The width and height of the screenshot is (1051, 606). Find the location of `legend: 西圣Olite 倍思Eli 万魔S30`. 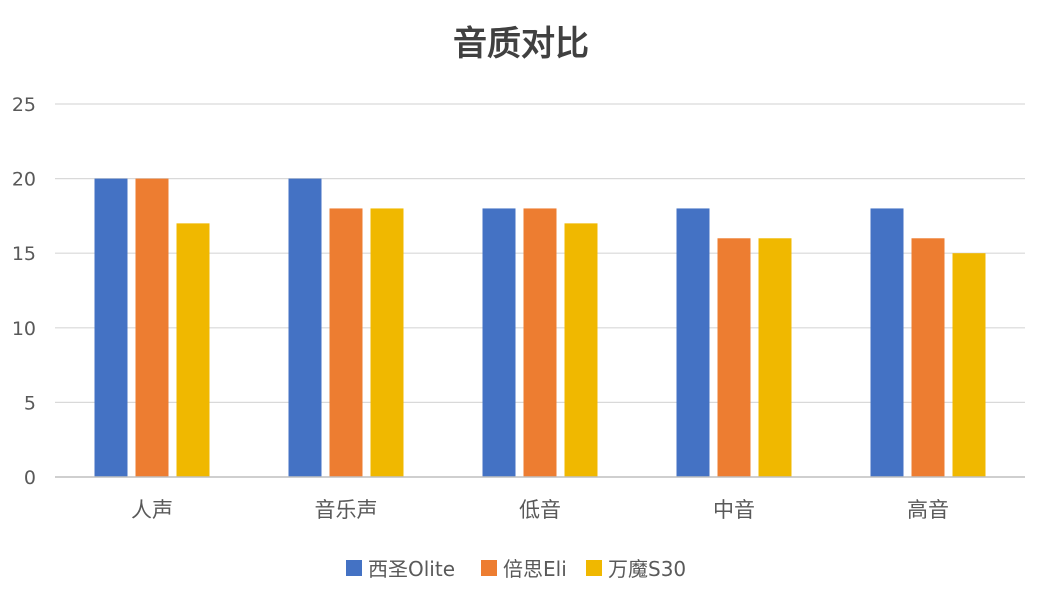

legend: 西圣Olite 倍思Eli 万魔S30 is located at coordinates (516, 569).